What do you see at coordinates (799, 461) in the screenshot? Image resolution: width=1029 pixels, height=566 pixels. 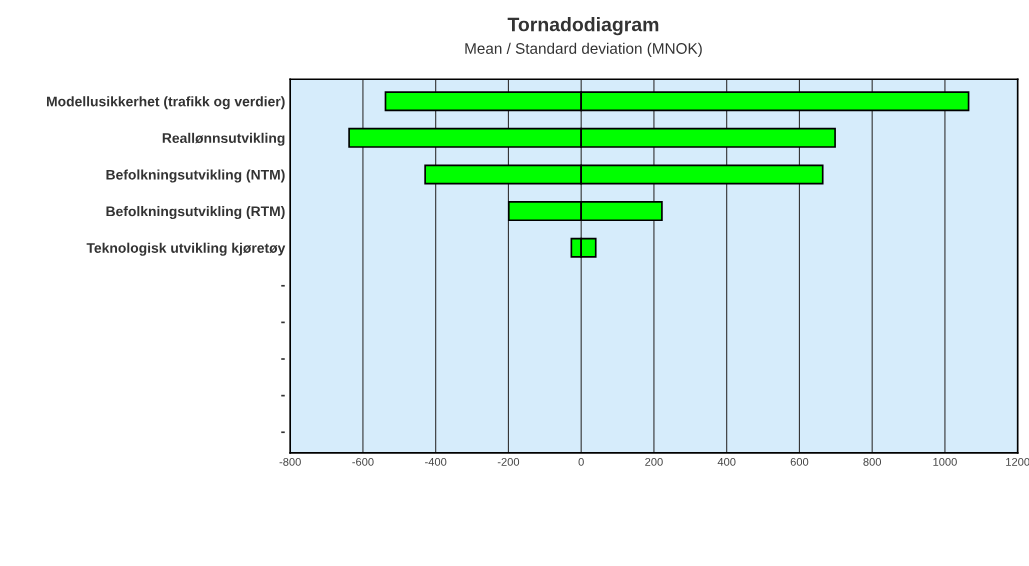 I see `x-tick-label: 600` at bounding box center [799, 461].